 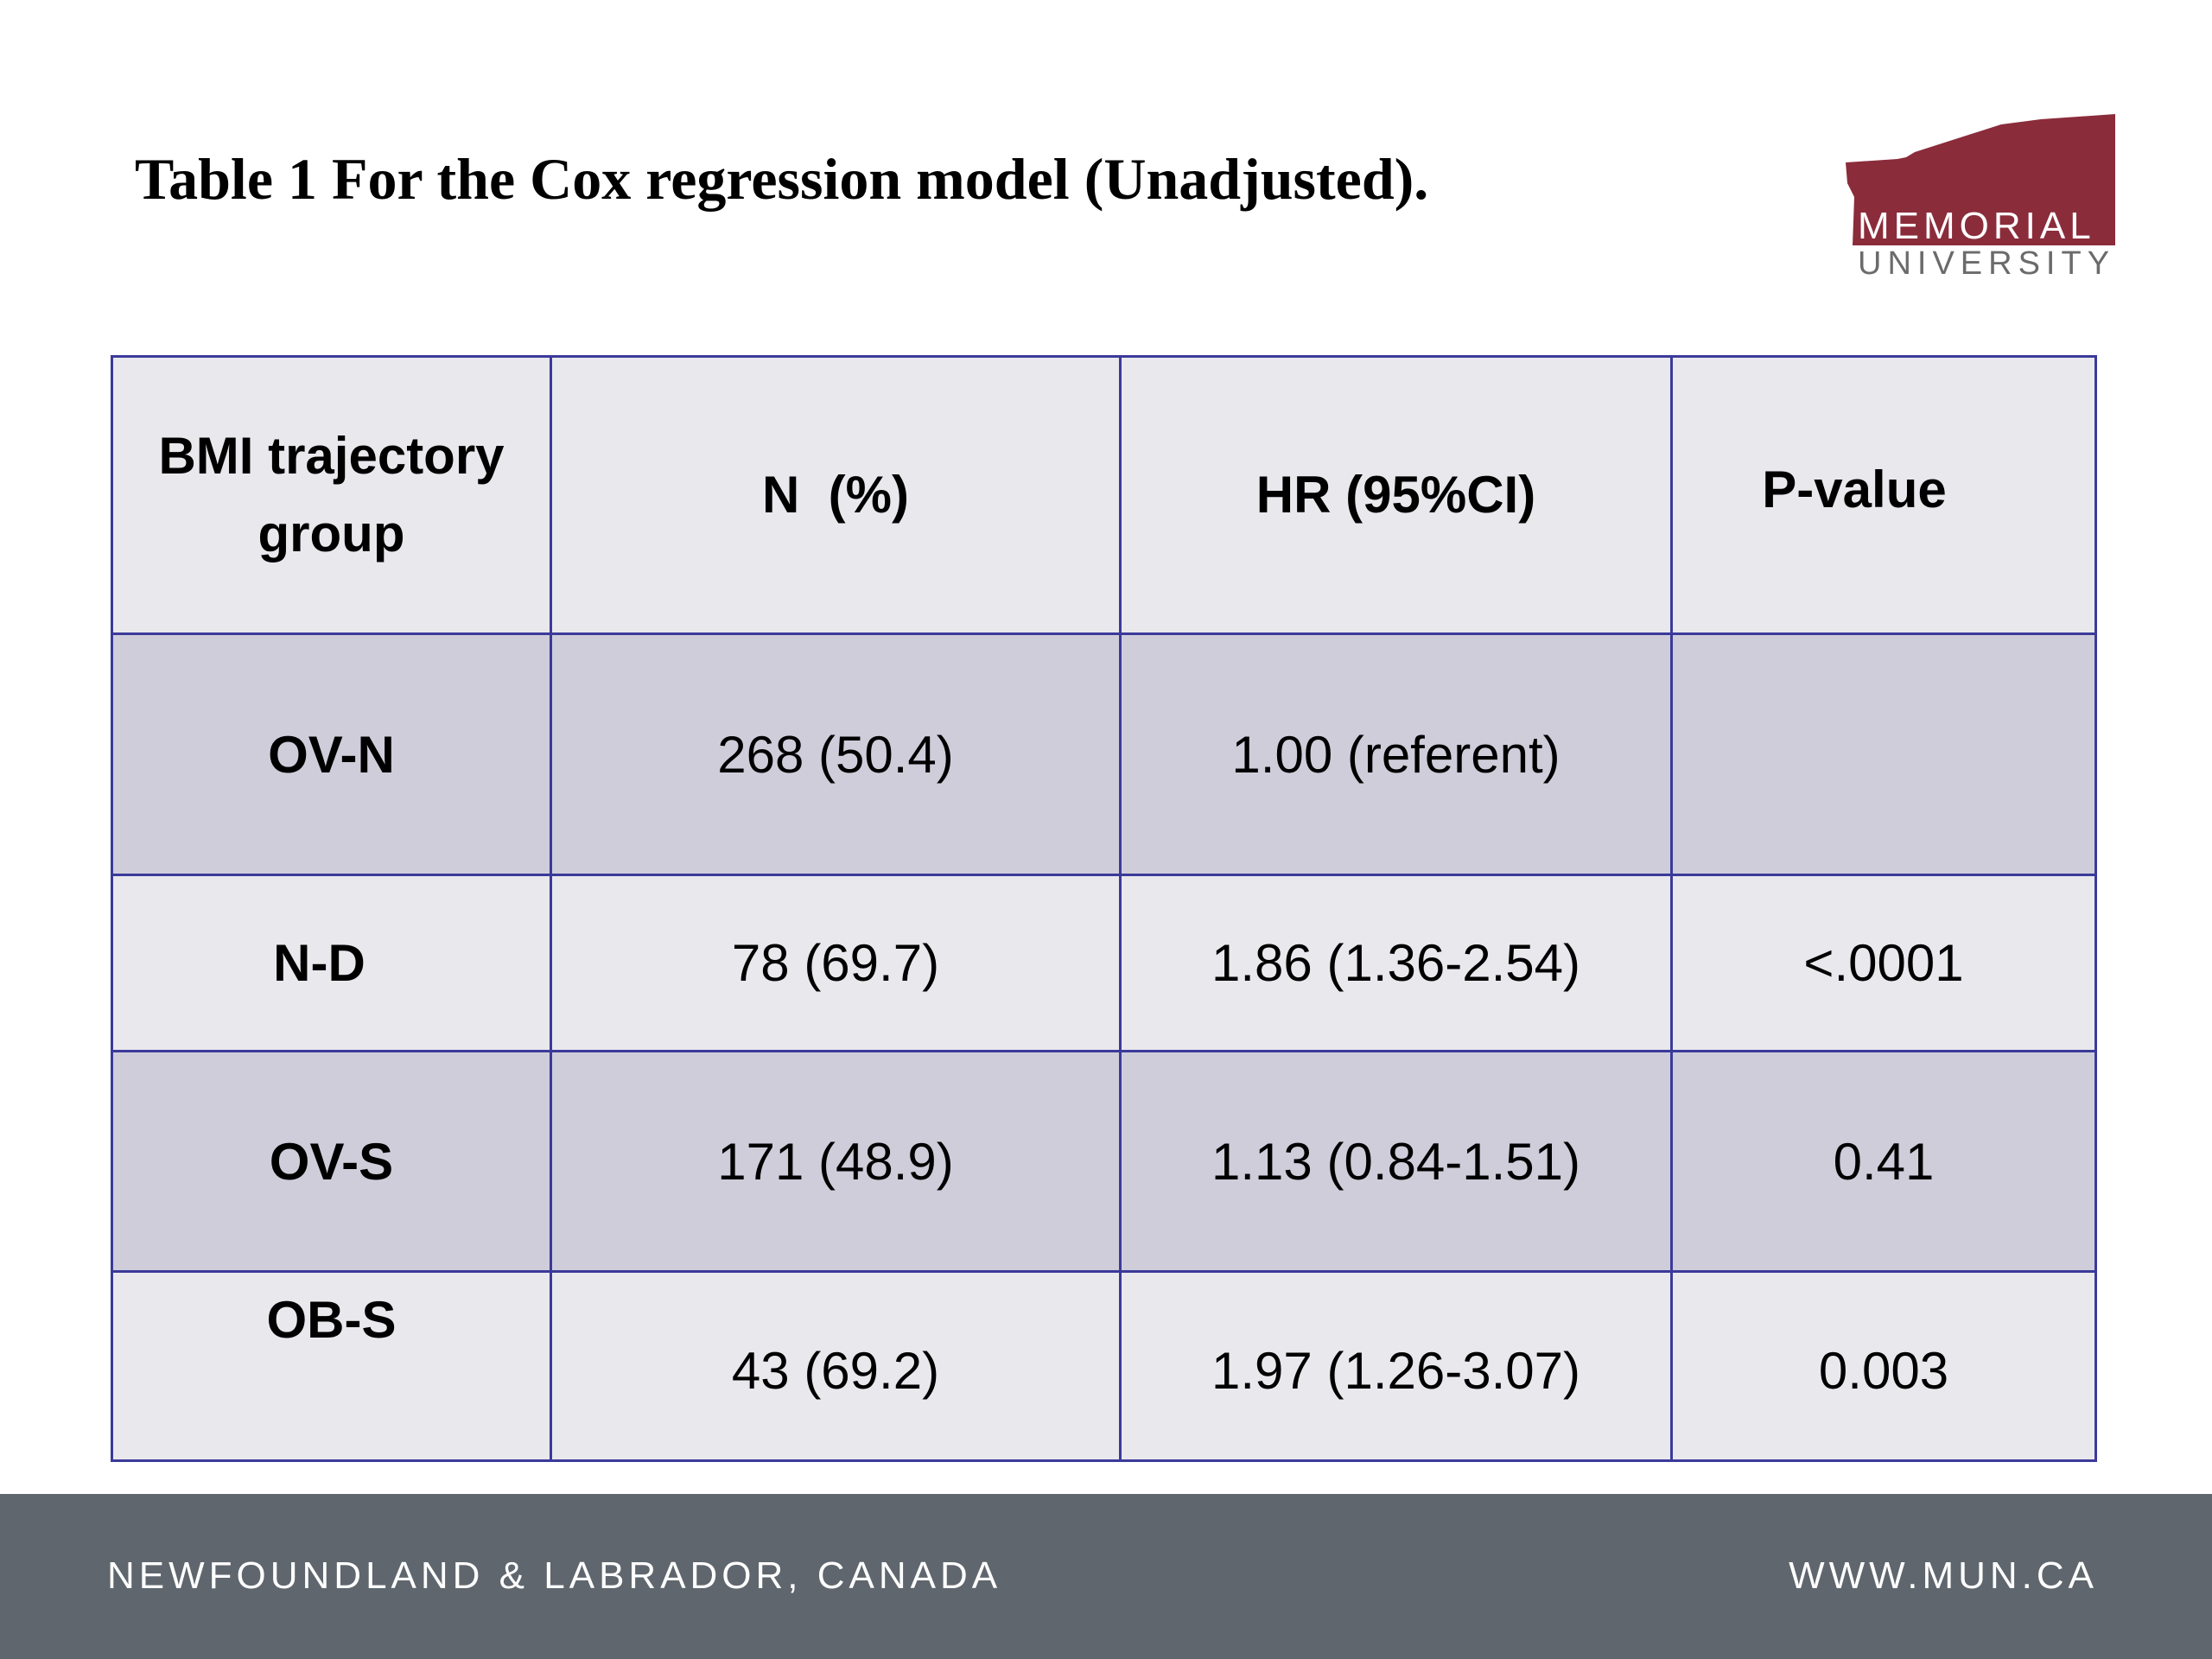 I want to click on table-row: OB-S 43 (69.2) 1.97 (1.26-3.07) 0.003, so click(x=1104, y=1366).